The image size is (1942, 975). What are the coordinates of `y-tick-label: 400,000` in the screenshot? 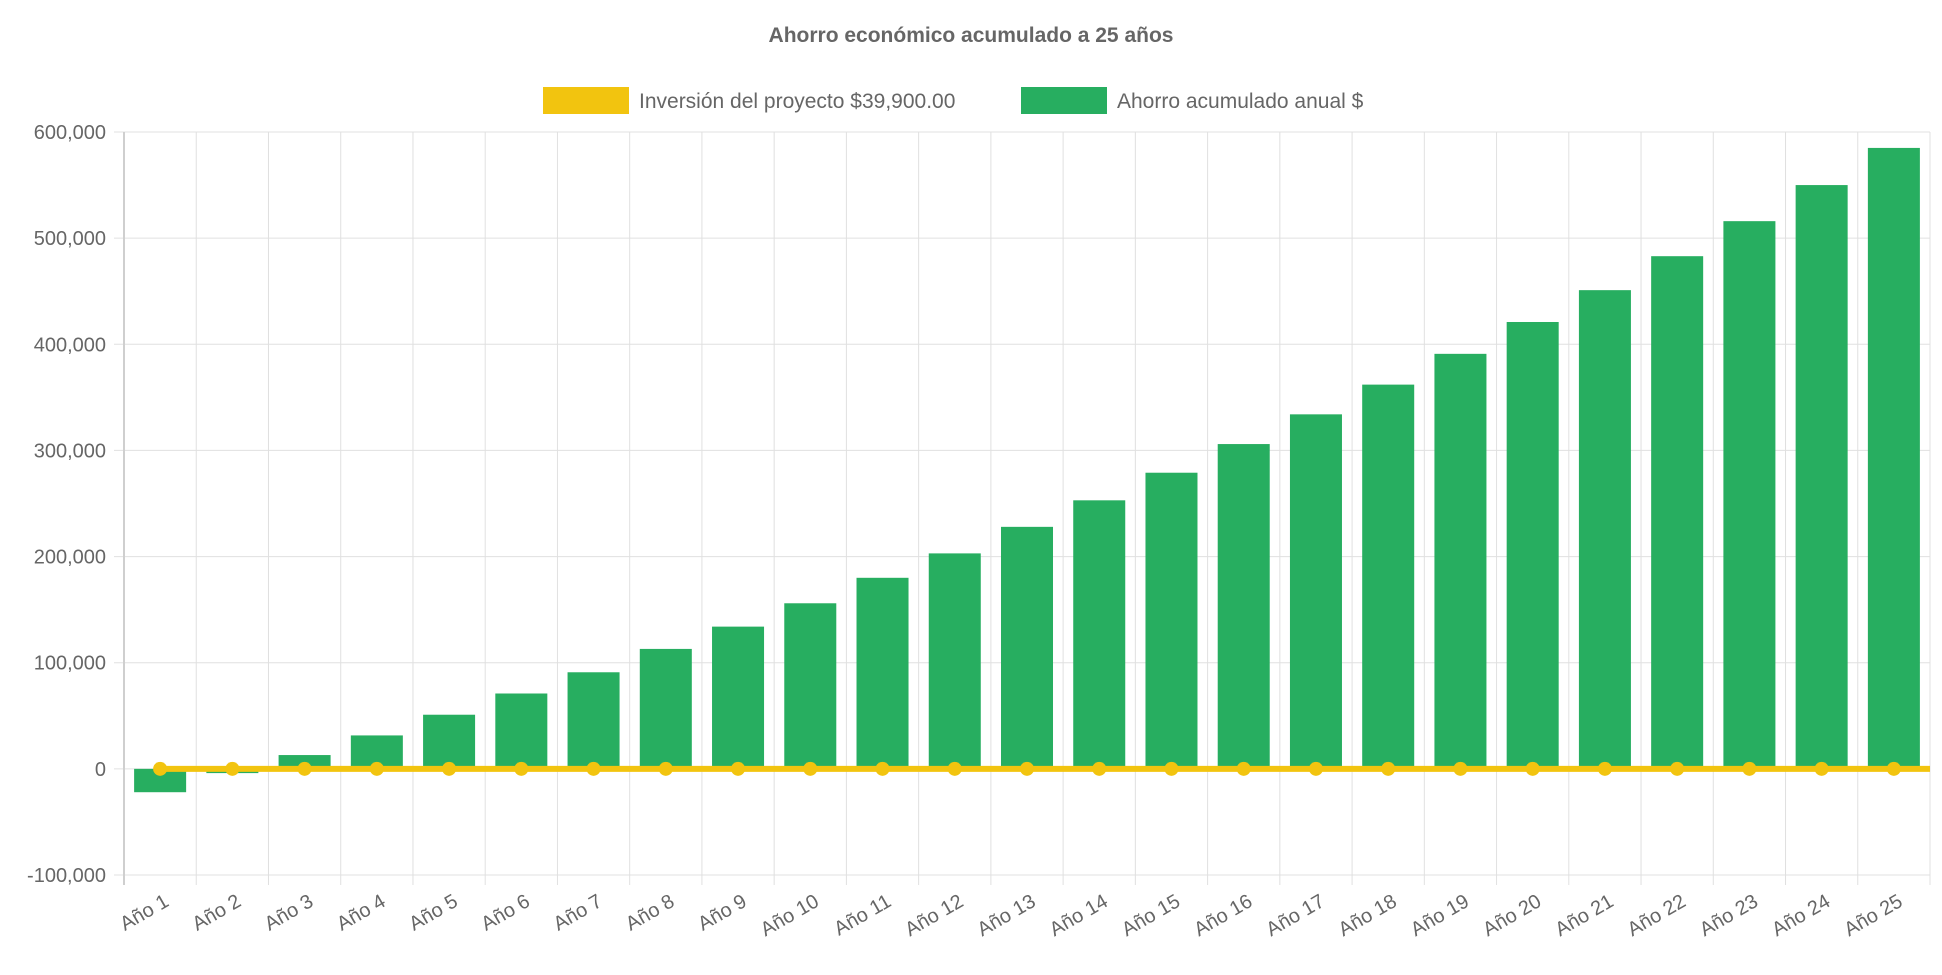 It's located at (70, 345).